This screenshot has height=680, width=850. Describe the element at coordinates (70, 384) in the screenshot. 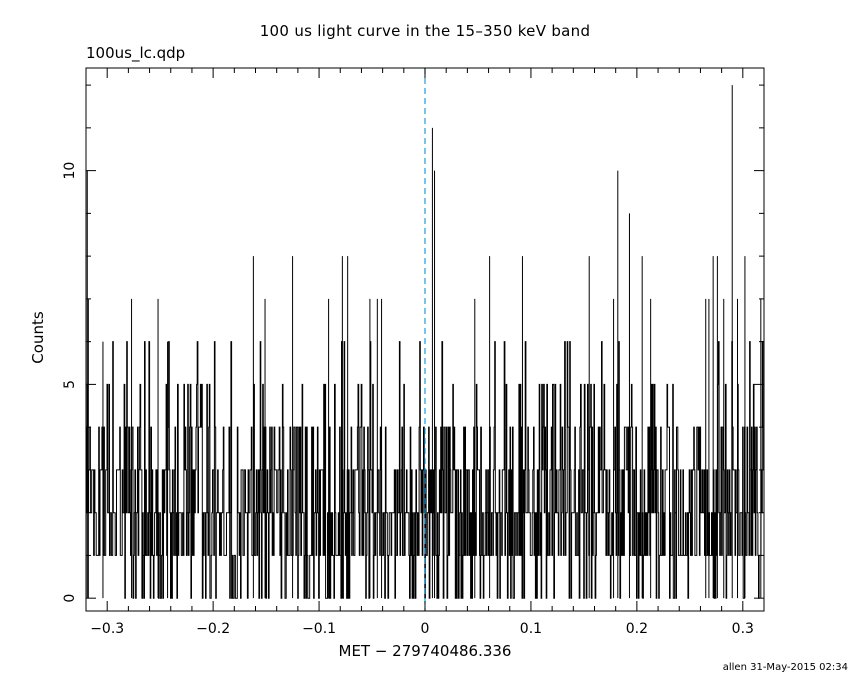

I see `y-tick-label: 5` at that location.